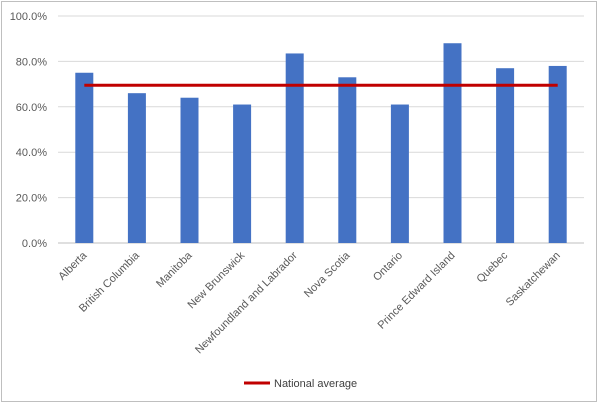  What do you see at coordinates (327, 274) in the screenshot?
I see `x-tick-label: Nova Scotia` at bounding box center [327, 274].